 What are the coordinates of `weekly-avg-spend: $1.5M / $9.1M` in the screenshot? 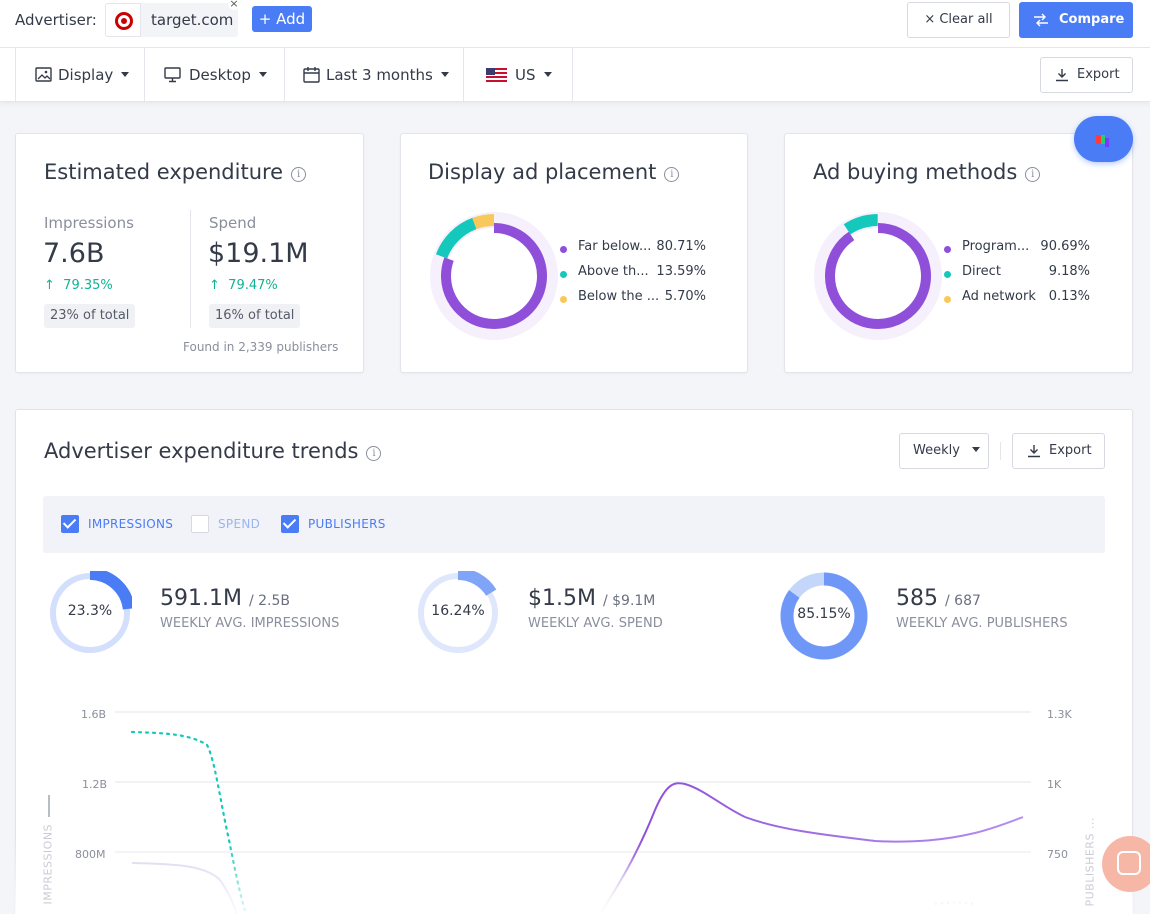 It's located at (592, 598).